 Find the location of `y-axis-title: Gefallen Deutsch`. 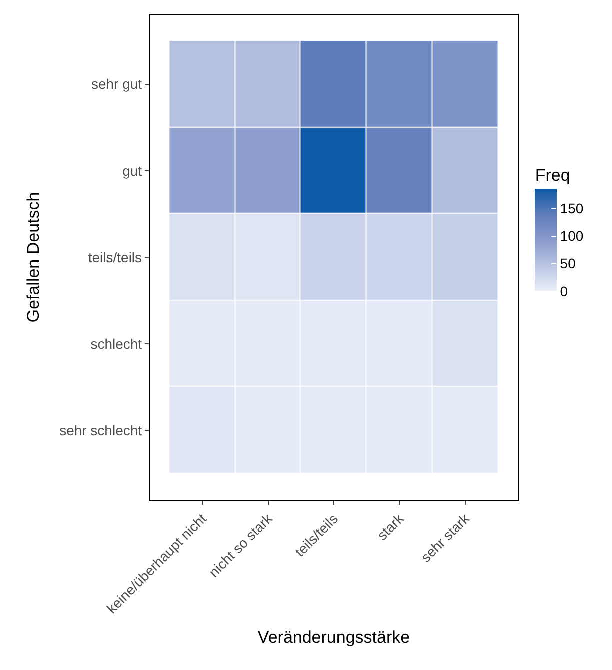

y-axis-title: Gefallen Deutsch is located at coordinates (34, 257).